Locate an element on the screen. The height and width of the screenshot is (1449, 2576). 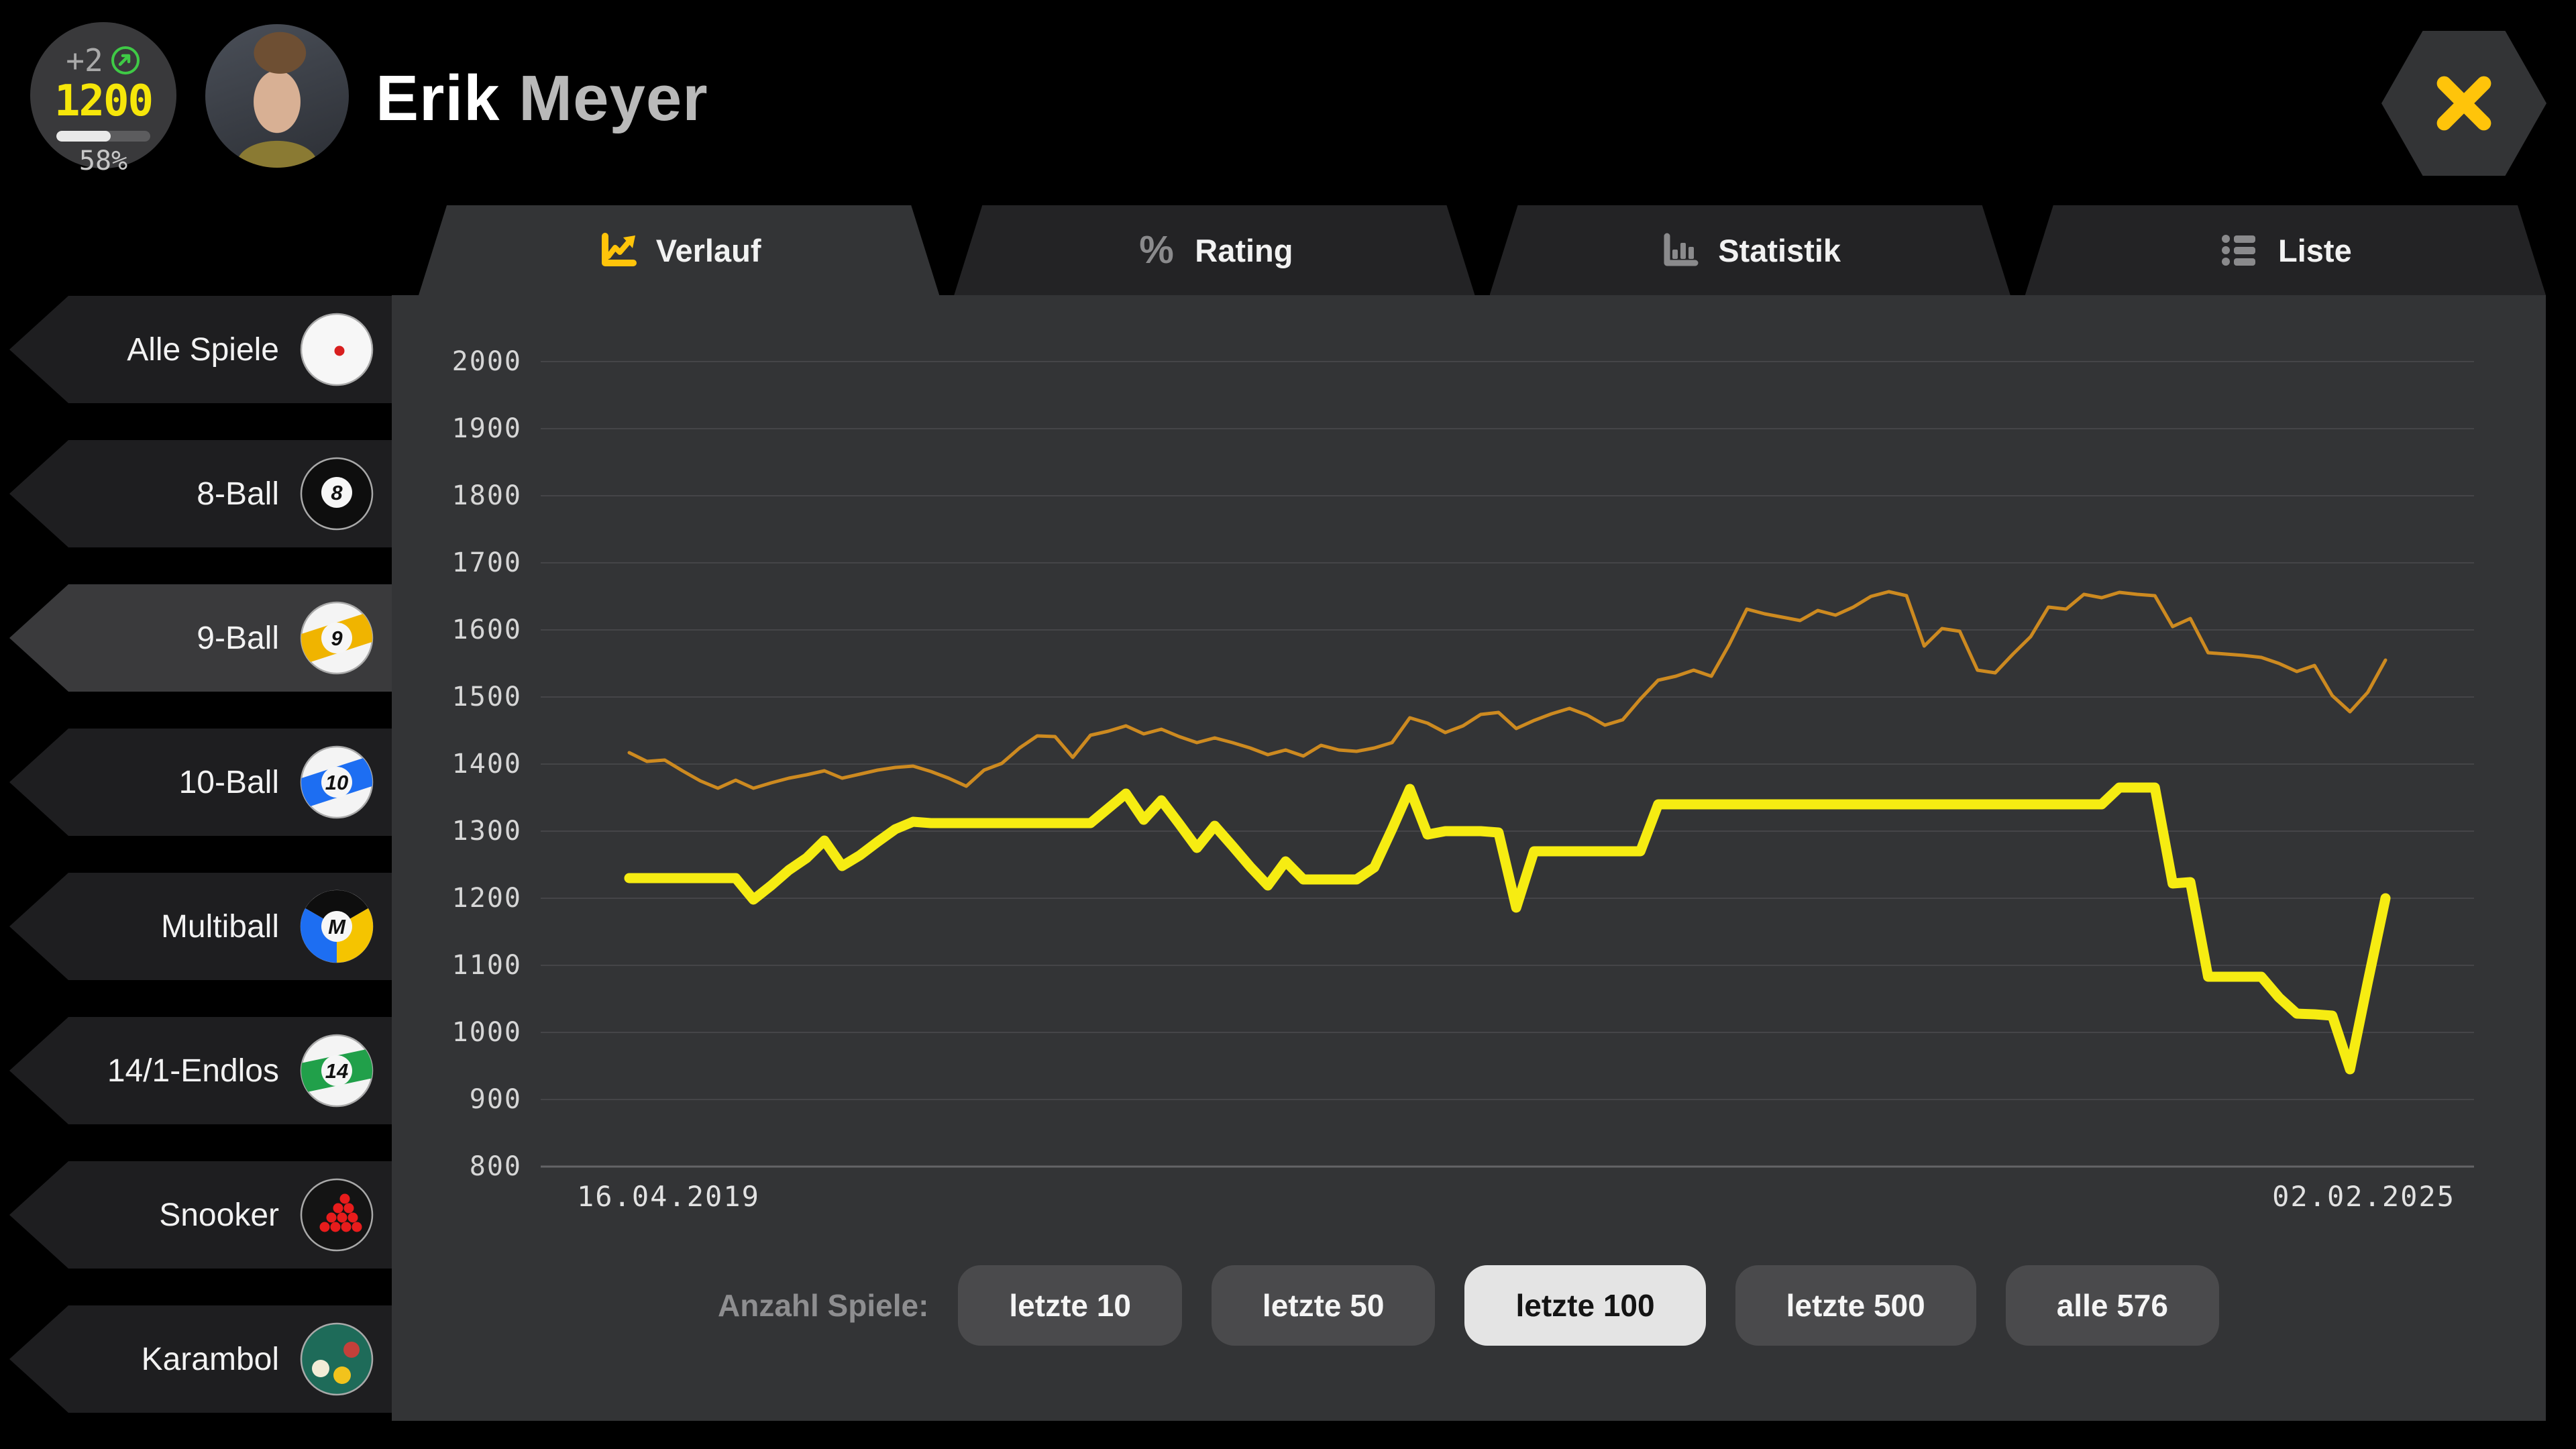
y-tick-label: 1100 is located at coordinates (487, 965).